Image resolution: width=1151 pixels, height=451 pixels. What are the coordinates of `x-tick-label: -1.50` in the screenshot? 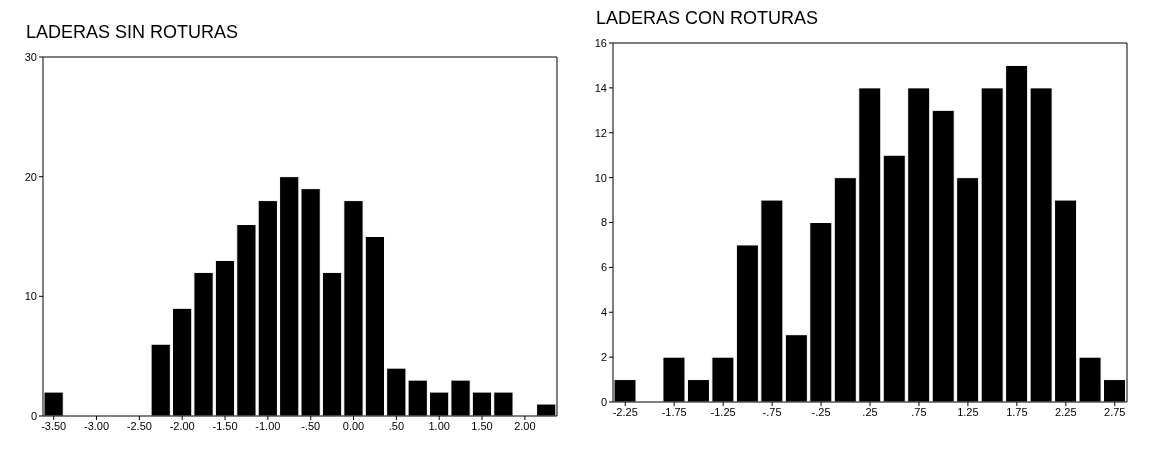 It's located at (225, 425).